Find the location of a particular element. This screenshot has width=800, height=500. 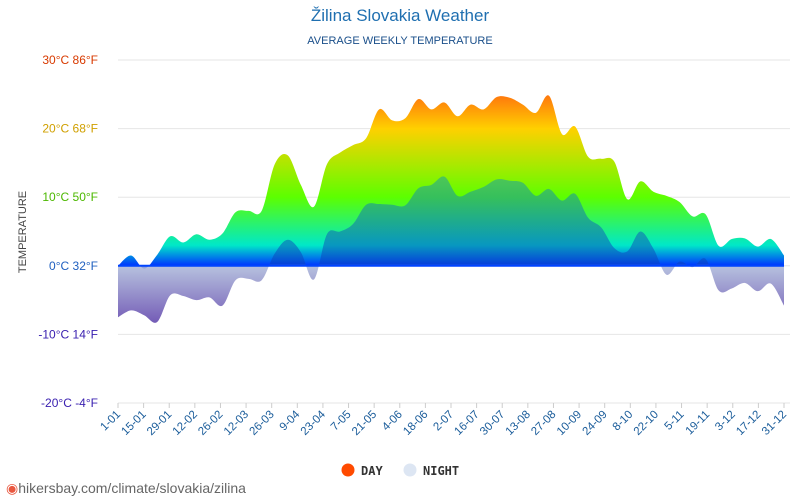

y-tick-label: 30°C 86°F is located at coordinates (70, 60).